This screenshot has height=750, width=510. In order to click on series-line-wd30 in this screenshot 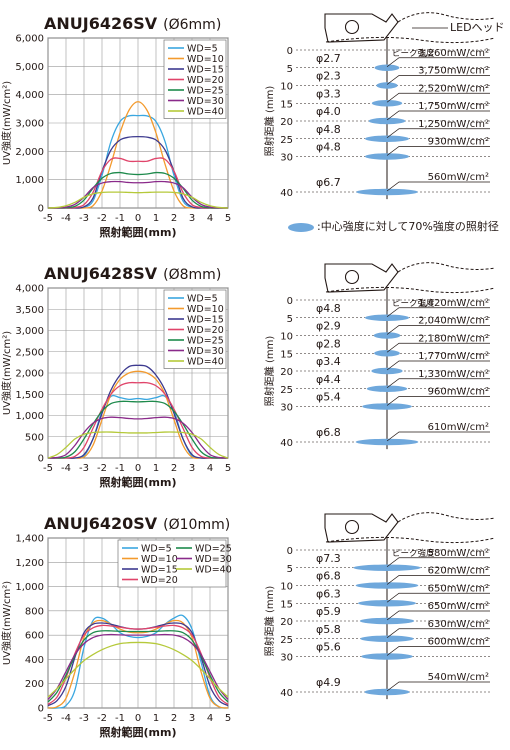, I will do `click(138, 194)`.